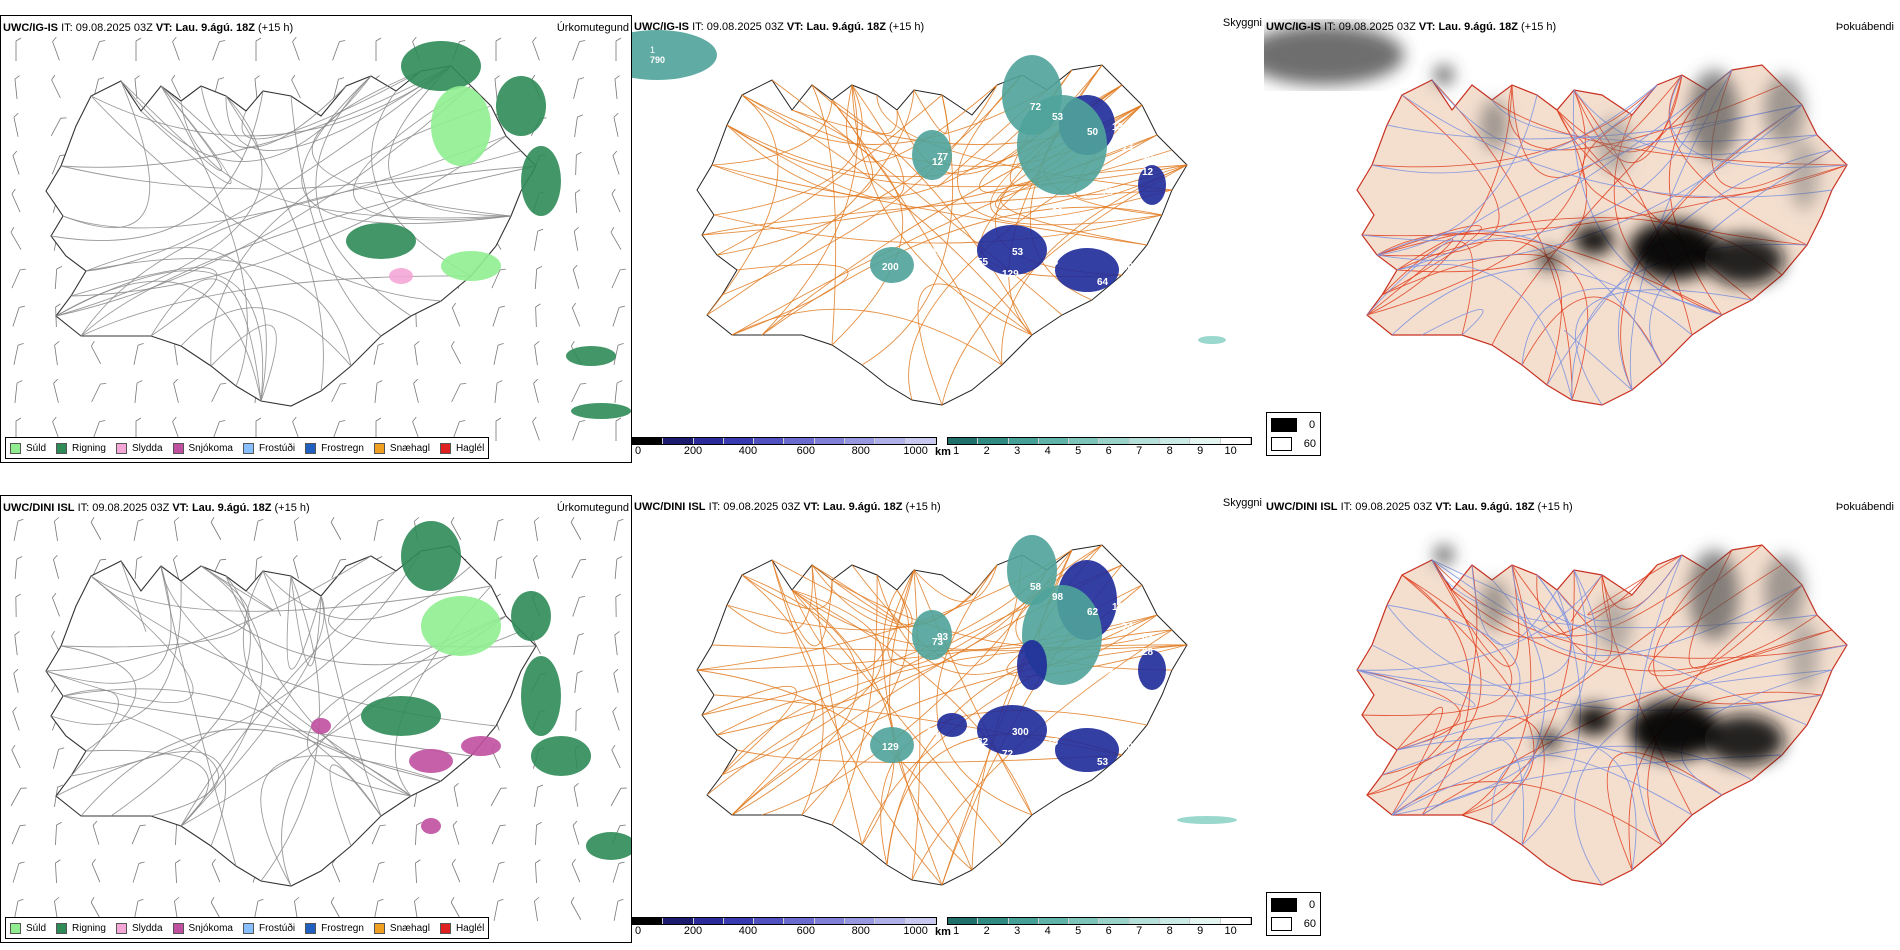  I want to click on cloud-value-label: 300, so click(1020, 732).